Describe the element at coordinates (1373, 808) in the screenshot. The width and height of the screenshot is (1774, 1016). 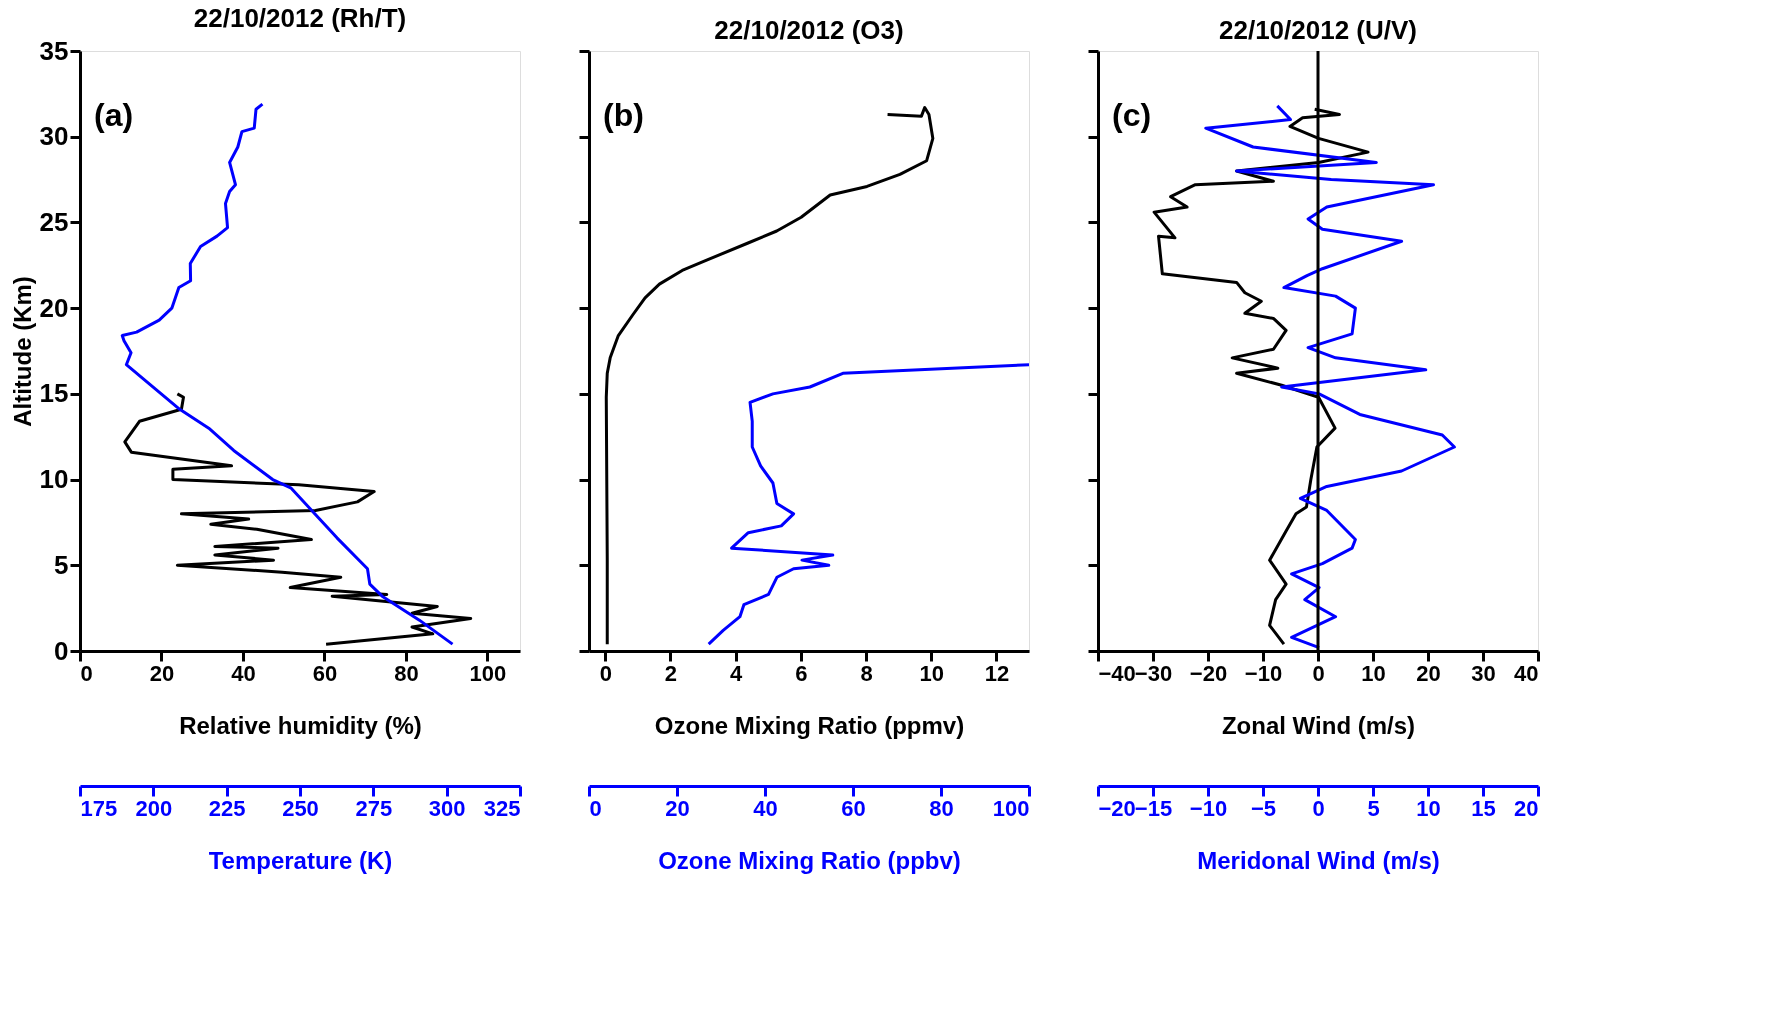
I see `x2-tick-label: 5` at that location.